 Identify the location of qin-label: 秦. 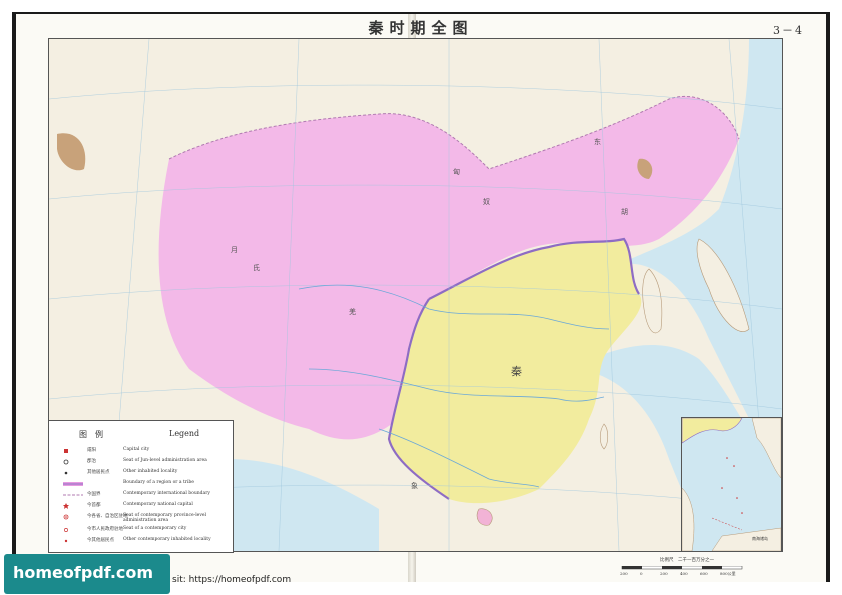
(516, 371).